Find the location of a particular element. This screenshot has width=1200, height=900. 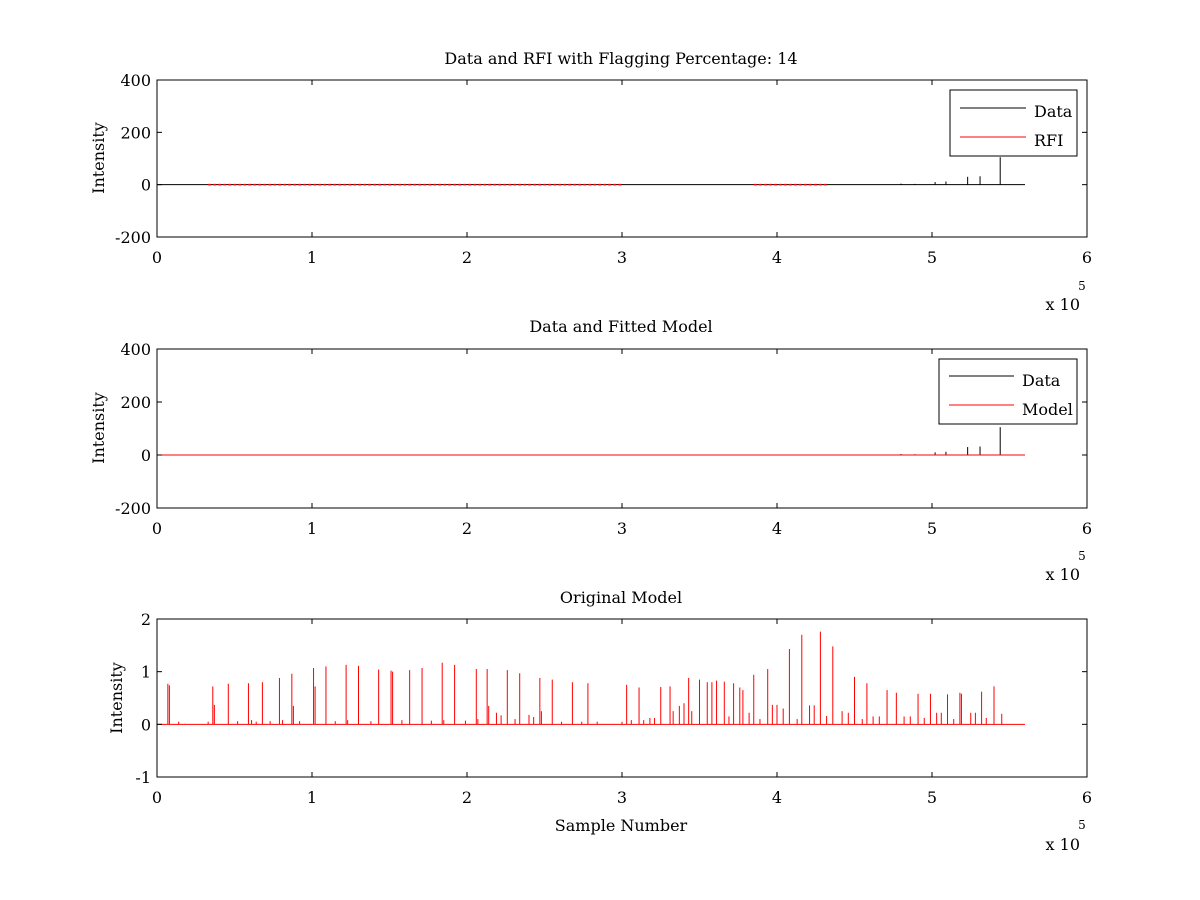

subplot-1-multiplier: x 10 is located at coordinates (1063, 304).